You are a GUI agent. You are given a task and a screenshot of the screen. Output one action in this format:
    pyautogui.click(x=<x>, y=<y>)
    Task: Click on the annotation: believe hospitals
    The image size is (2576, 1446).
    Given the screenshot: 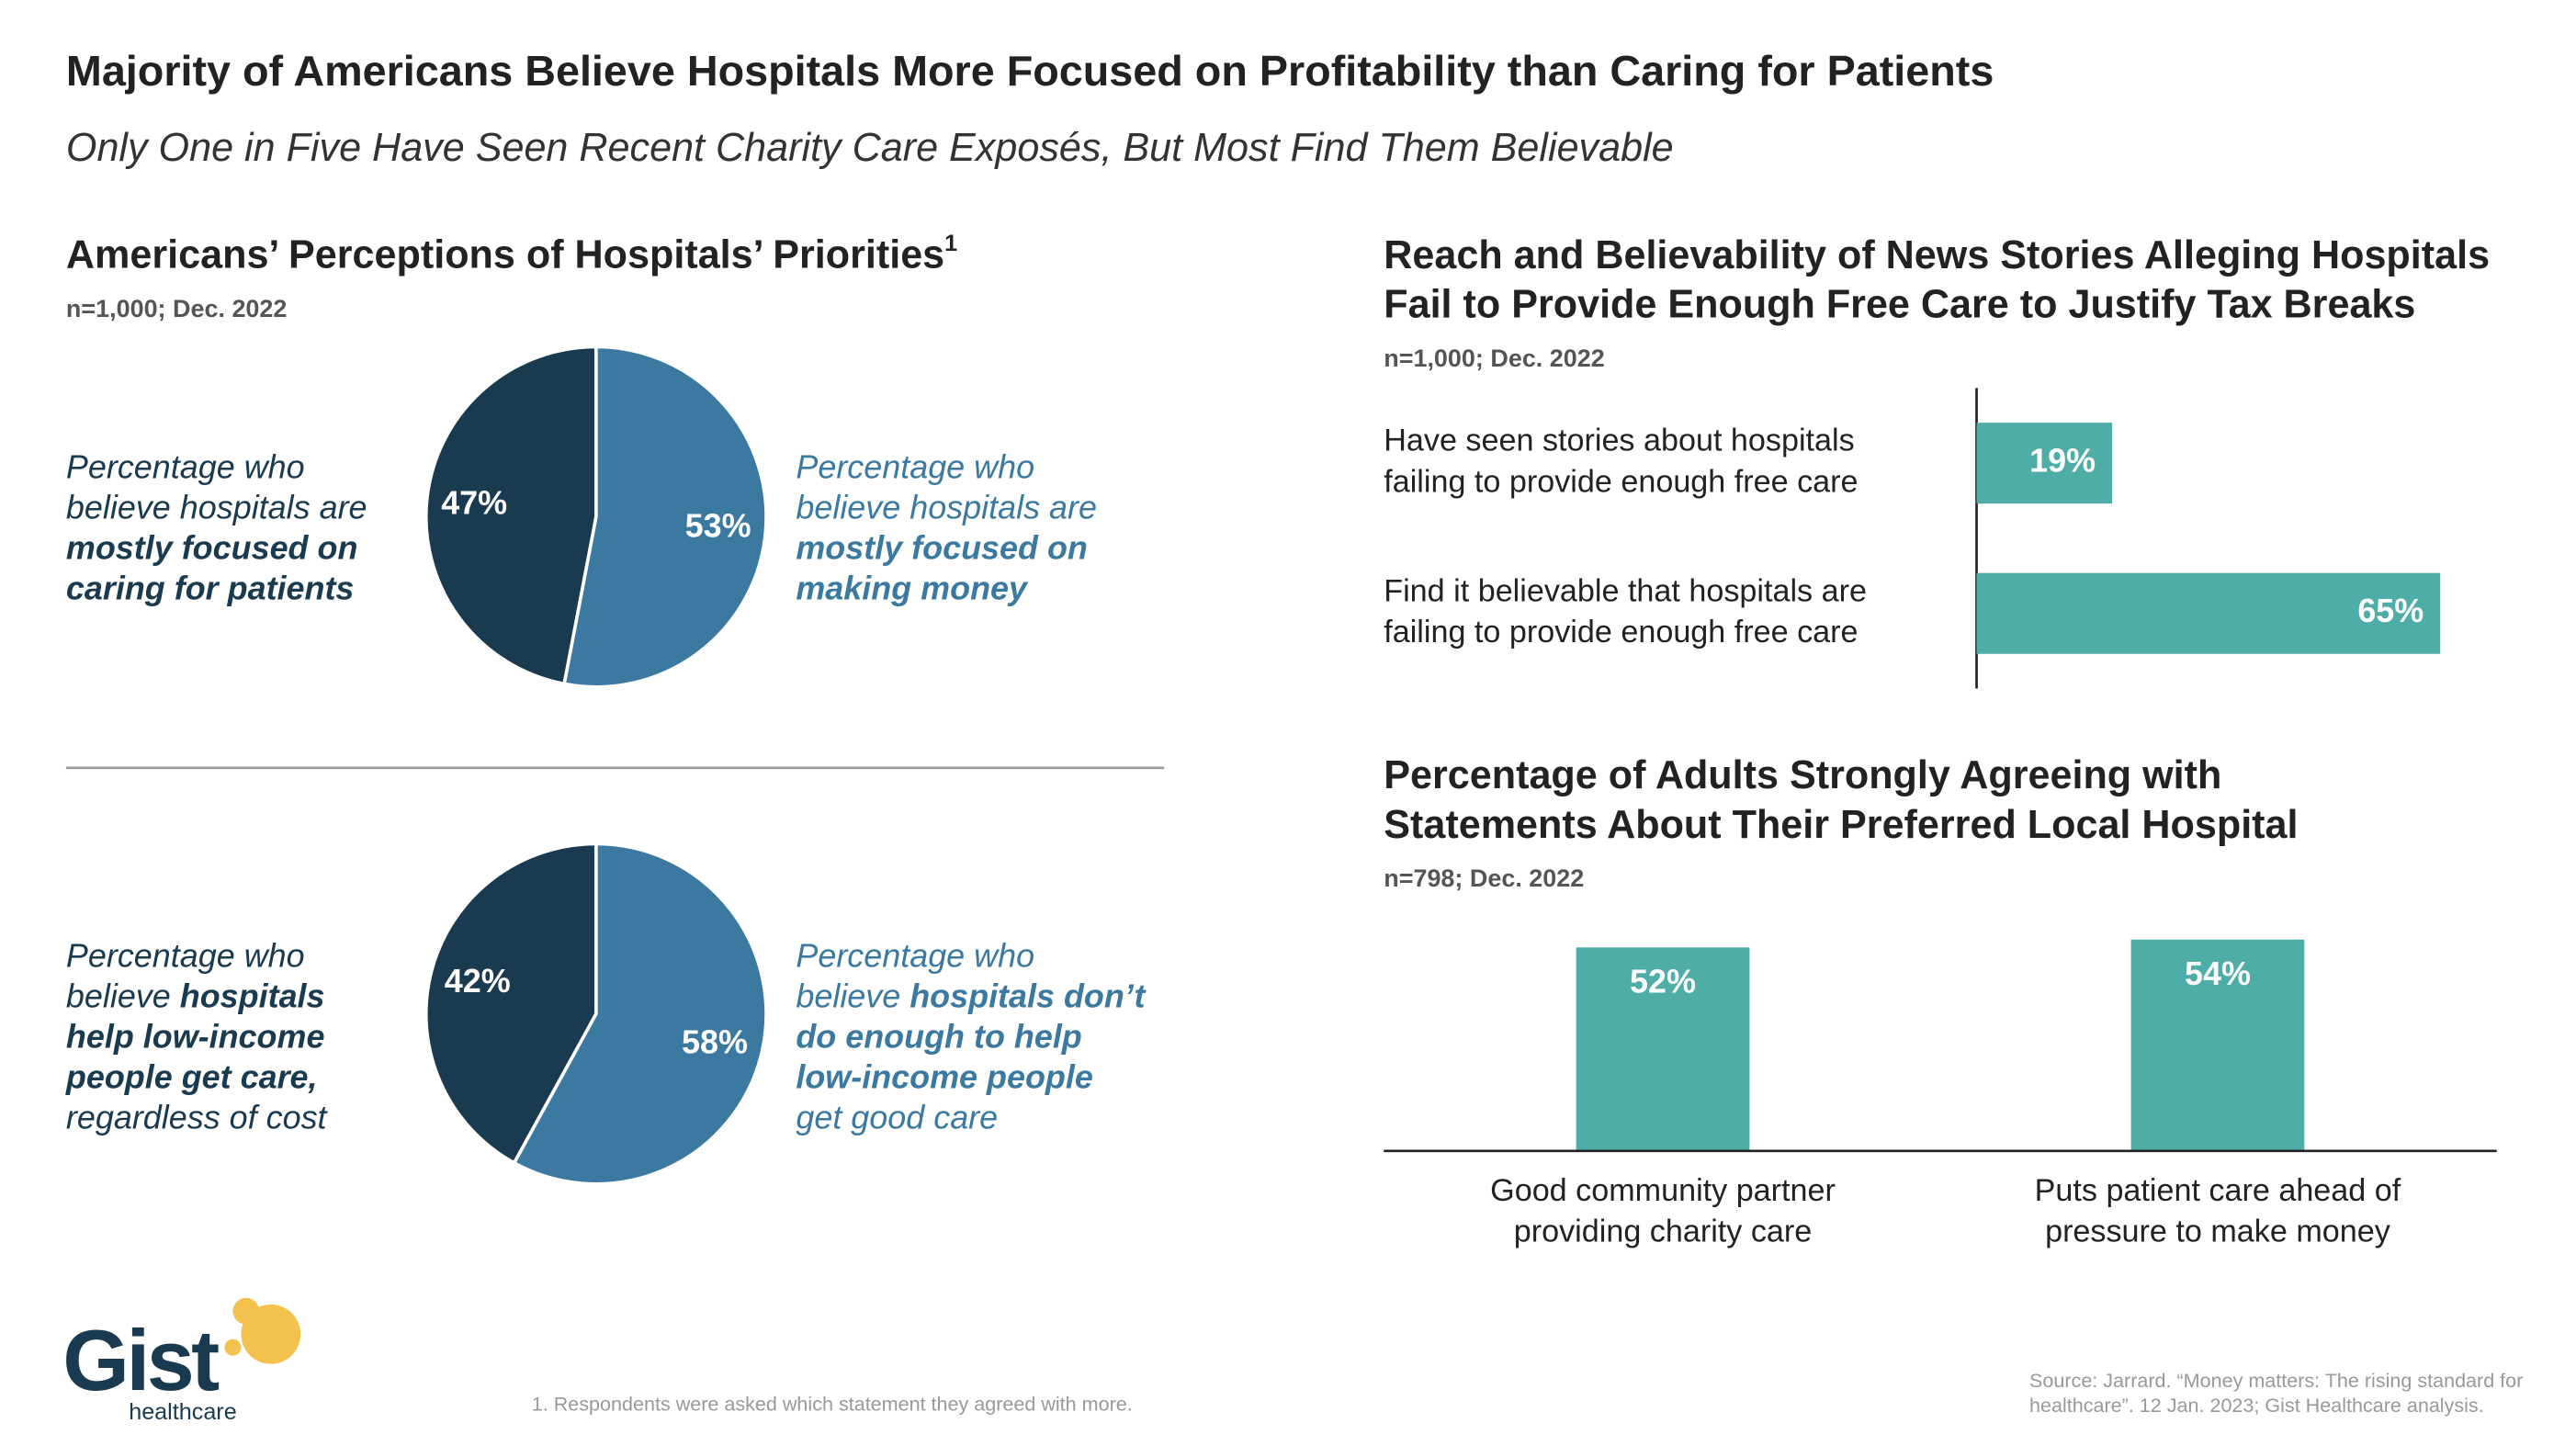 What is the action you would take?
    pyautogui.click(x=195, y=995)
    